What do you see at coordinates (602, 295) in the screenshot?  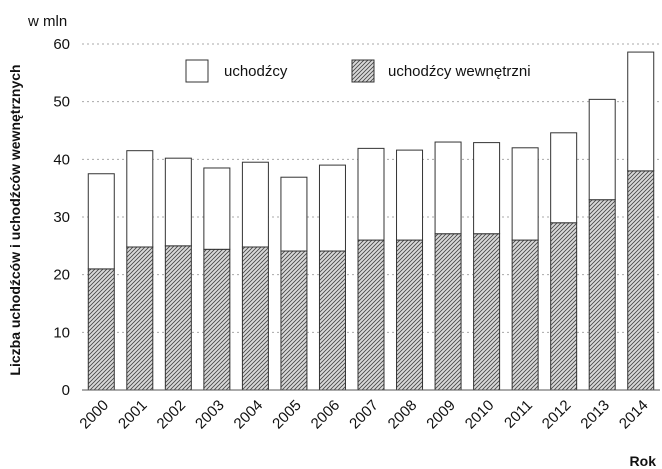 I see `bar-2013-uchodzcy-wewnetrzni` at bounding box center [602, 295].